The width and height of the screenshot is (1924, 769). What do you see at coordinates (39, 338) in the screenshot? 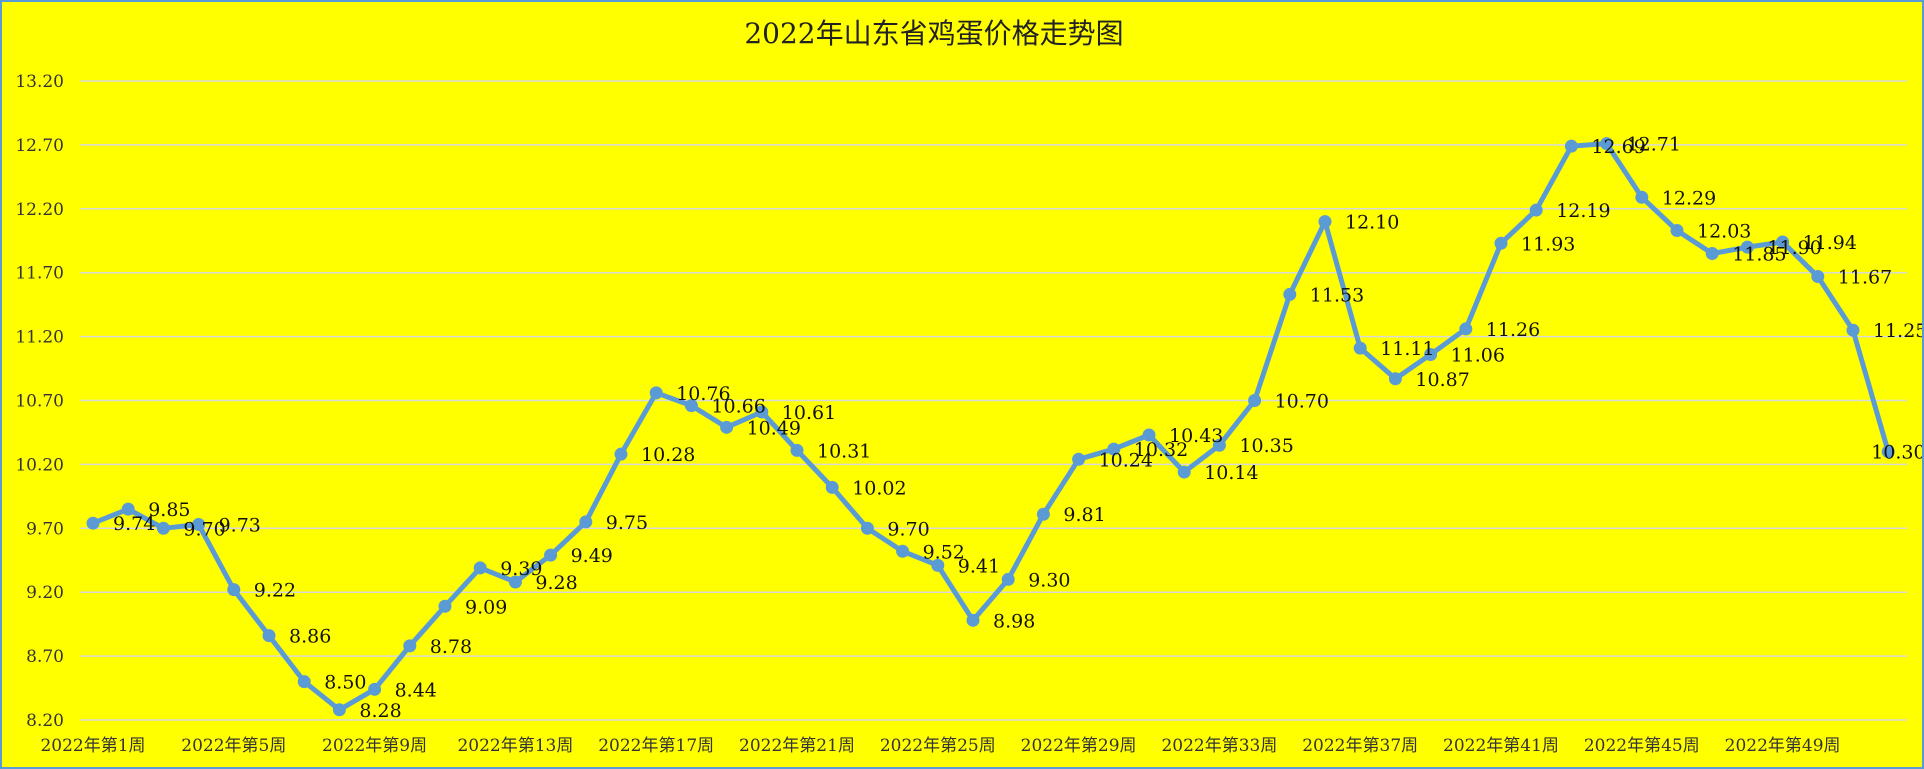
I see `y-tick-label: 11.20` at bounding box center [39, 338].